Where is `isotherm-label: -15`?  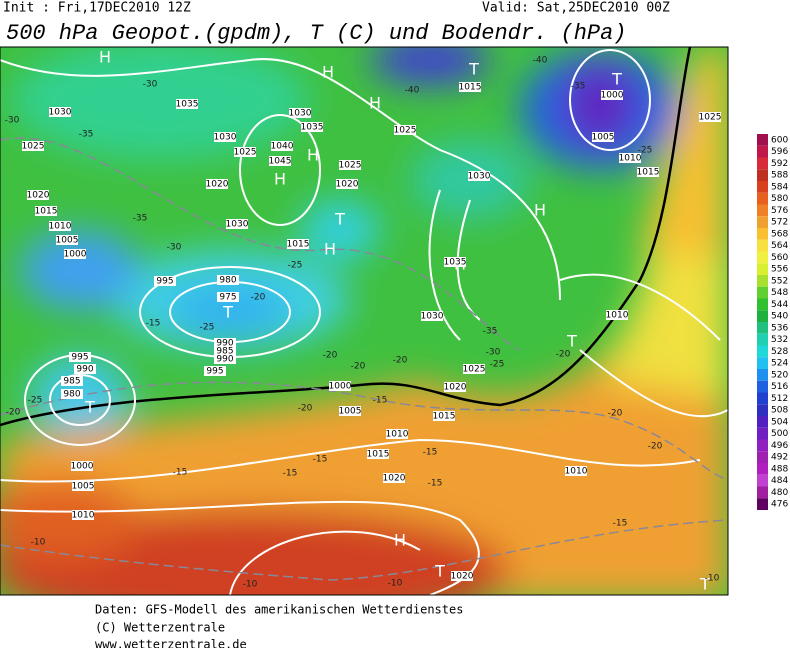 isotherm-label: -15 is located at coordinates (430, 453).